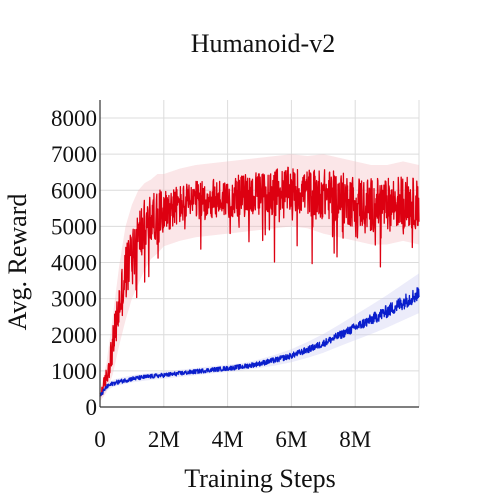 This screenshot has width=500, height=500. Describe the element at coordinates (259, 478) in the screenshot. I see `x-axis-label: Training Steps` at that location.